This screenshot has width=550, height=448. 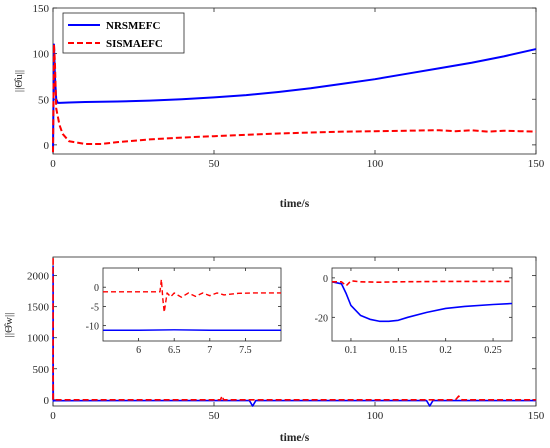 What do you see at coordinates (192, 295) in the screenshot?
I see `inset-left-series-sismaefc` at bounding box center [192, 295].